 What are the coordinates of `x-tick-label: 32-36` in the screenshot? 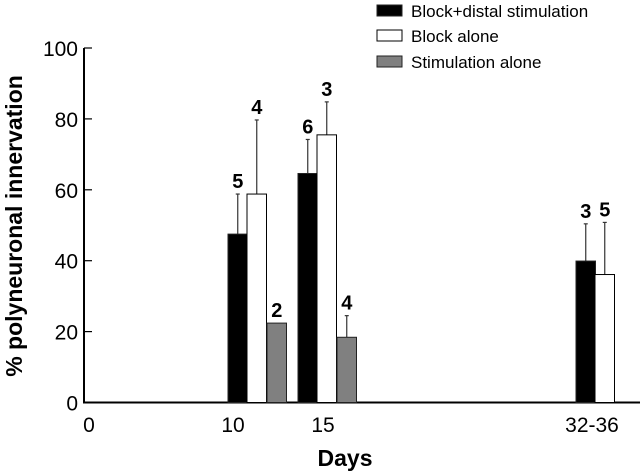 It's located at (592, 425).